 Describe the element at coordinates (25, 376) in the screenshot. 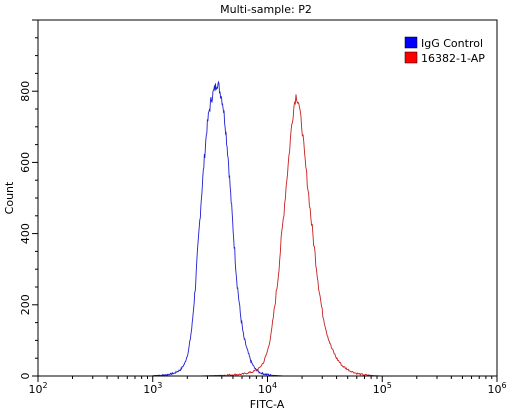

I see `y-tick-label: 0` at that location.